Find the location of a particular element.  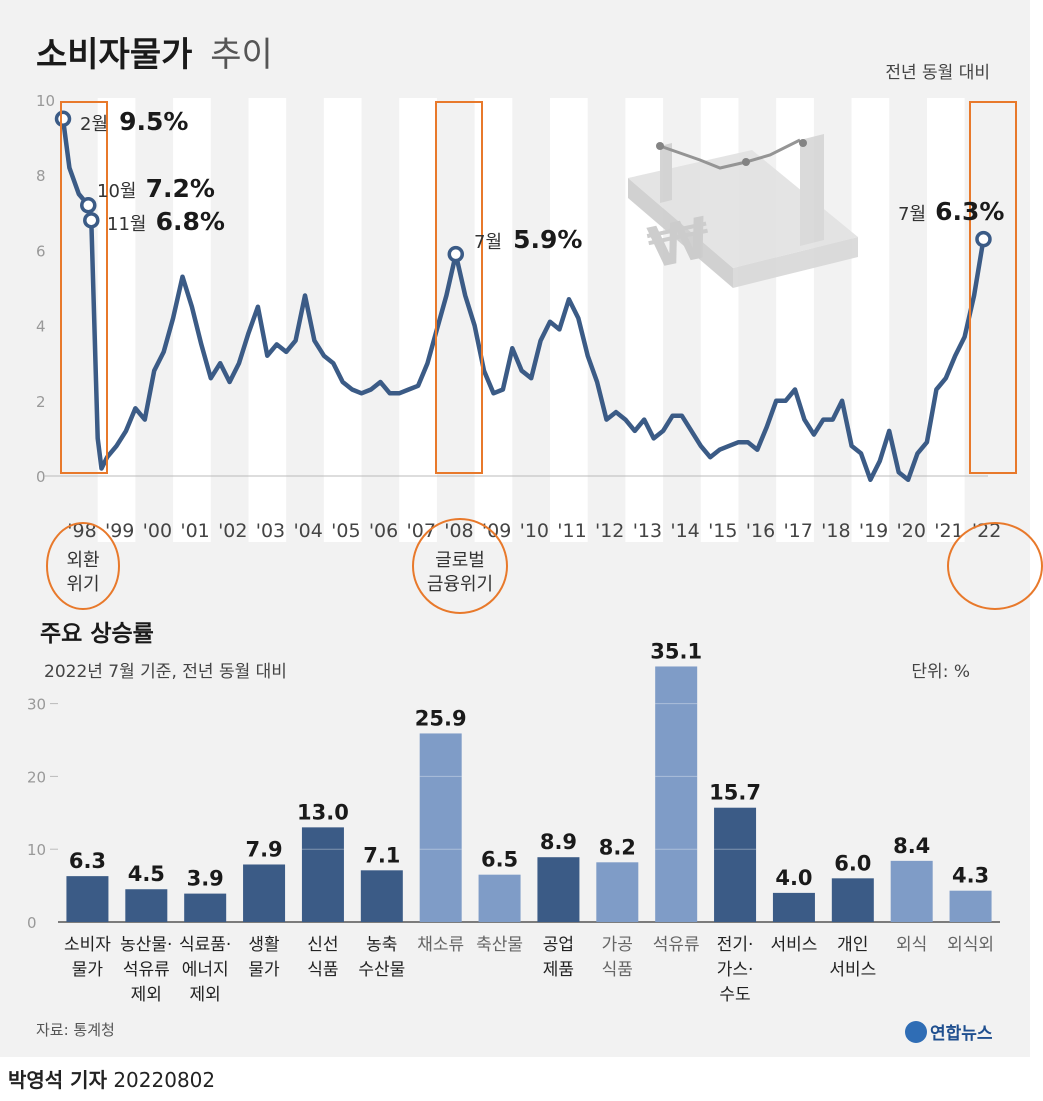

bar-value-label: 6.5 is located at coordinates (499, 860).